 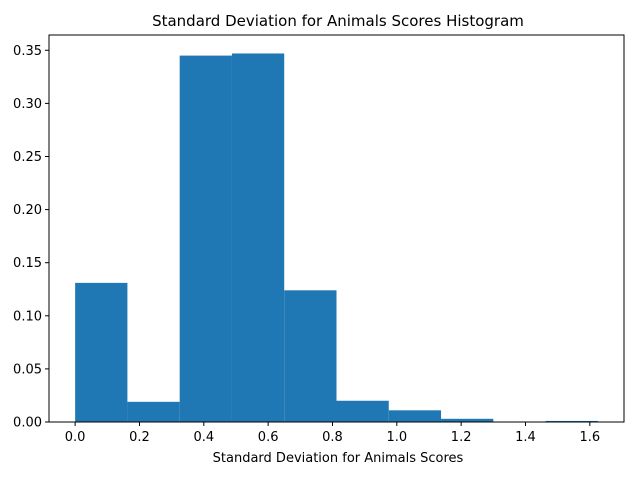 What do you see at coordinates (203, 437) in the screenshot?
I see `x-tick-label: 0.4` at bounding box center [203, 437].